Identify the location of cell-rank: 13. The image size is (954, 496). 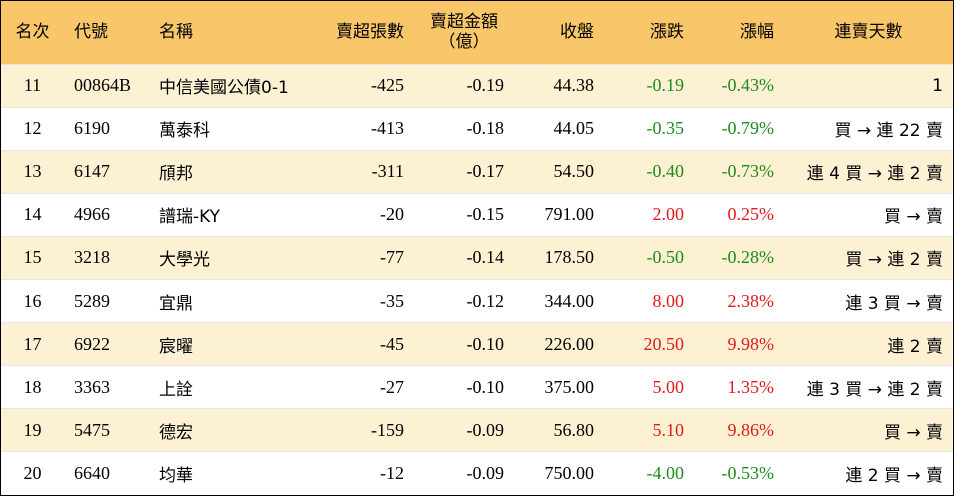
(32, 171).